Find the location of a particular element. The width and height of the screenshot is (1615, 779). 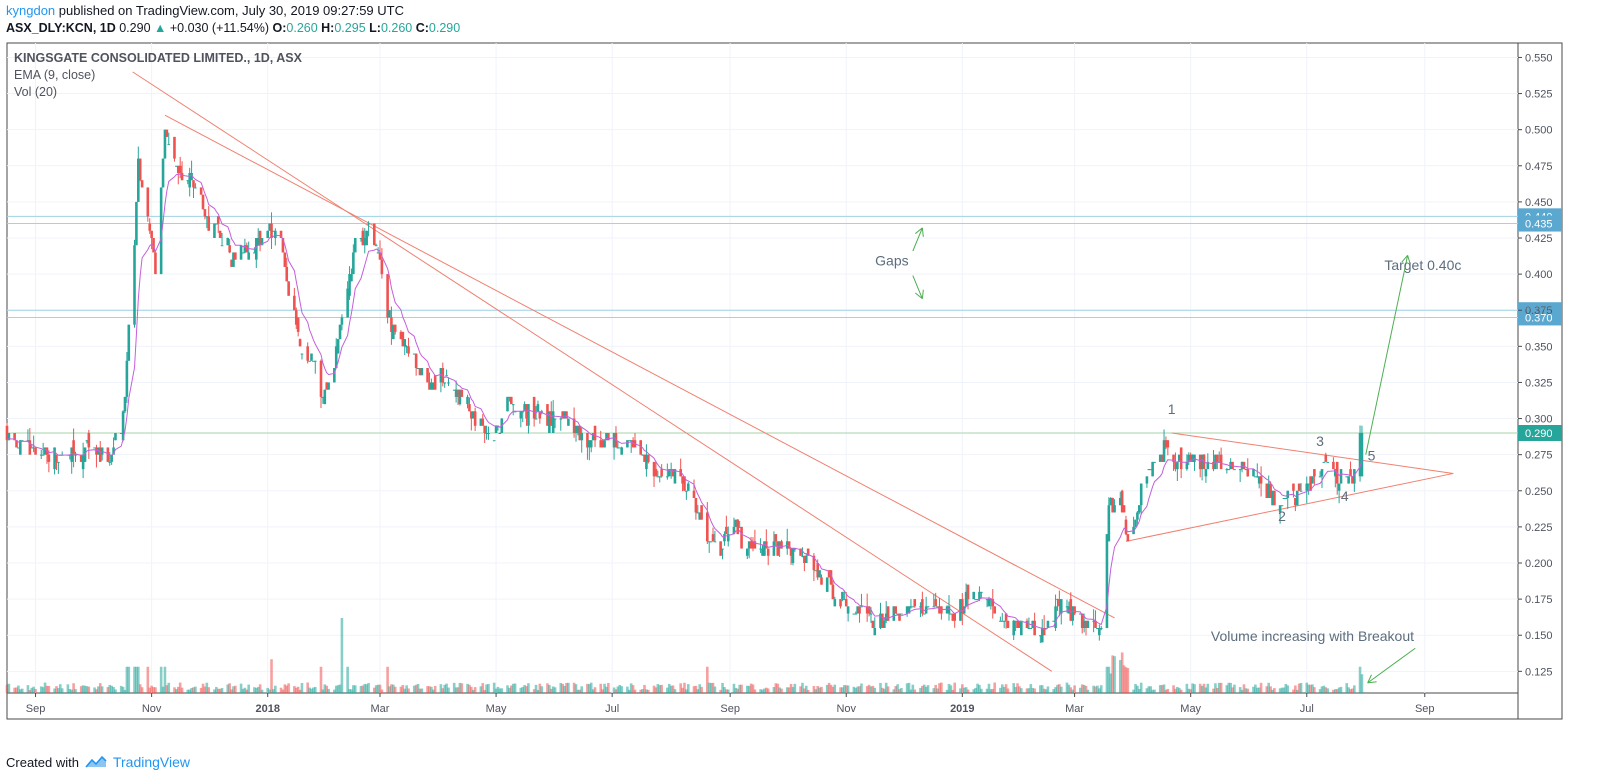

x-tick-label: May is located at coordinates (1190, 709).